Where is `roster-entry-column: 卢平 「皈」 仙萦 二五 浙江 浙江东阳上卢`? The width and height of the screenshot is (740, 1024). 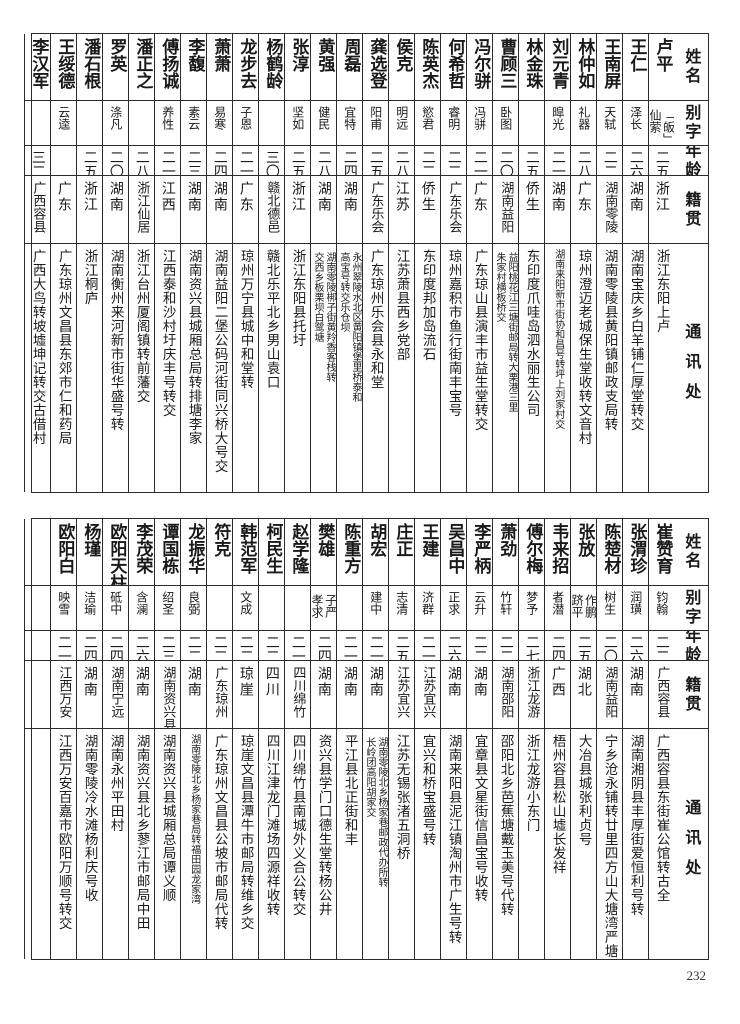
roster-entry-column: 卢平 「皈」 仙萦 二五 浙江 浙江东阳上卢 is located at coordinates (661, 263).